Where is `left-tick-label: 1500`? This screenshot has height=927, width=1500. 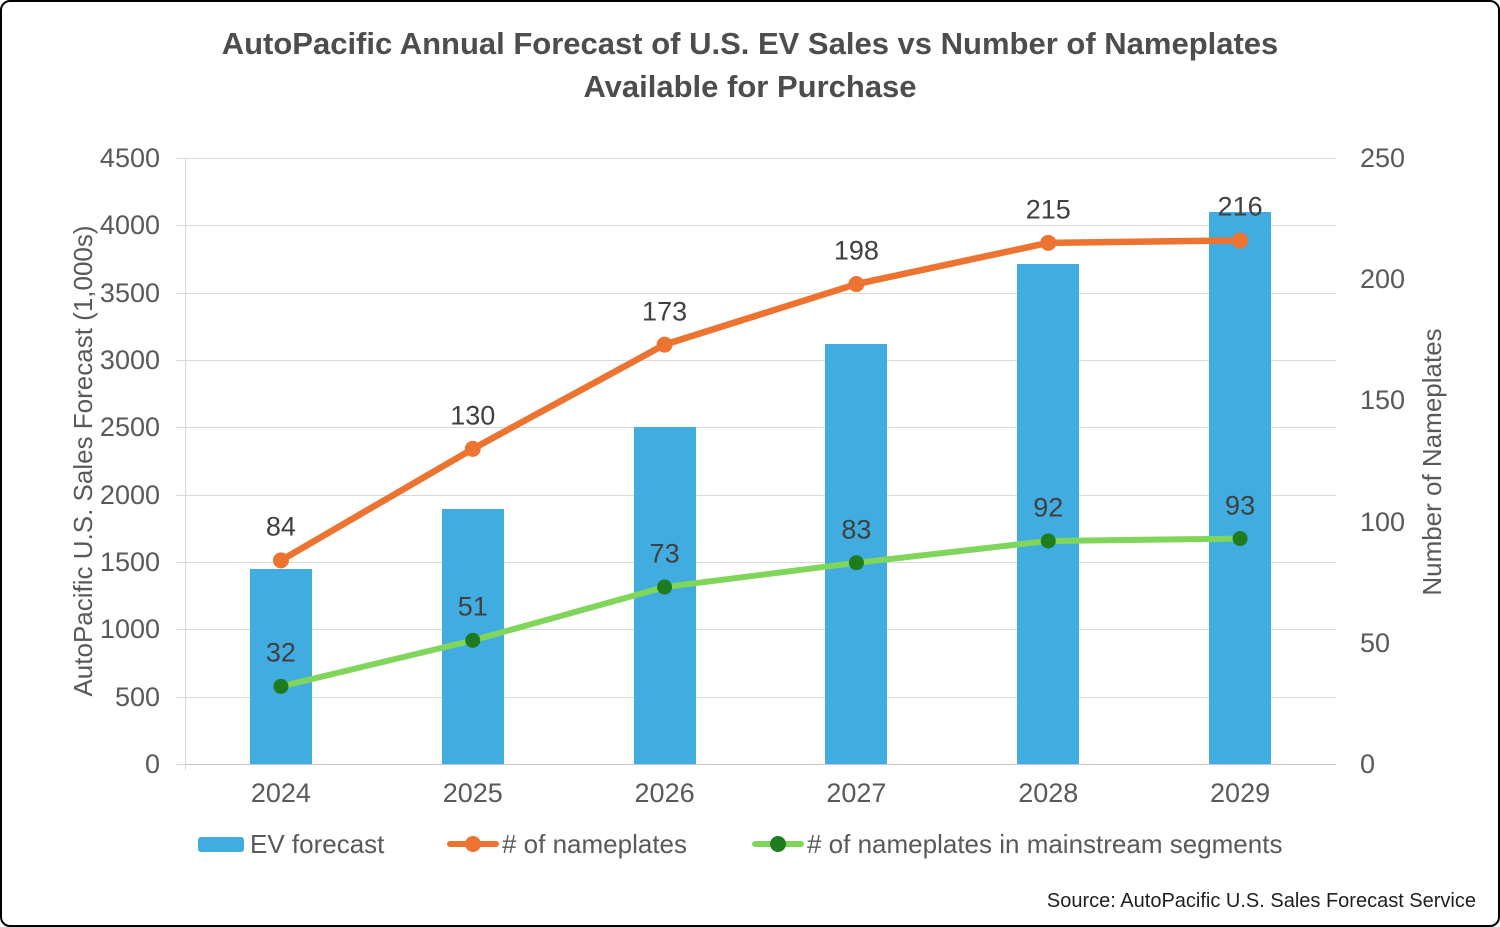 left-tick-label: 1500 is located at coordinates (129, 562).